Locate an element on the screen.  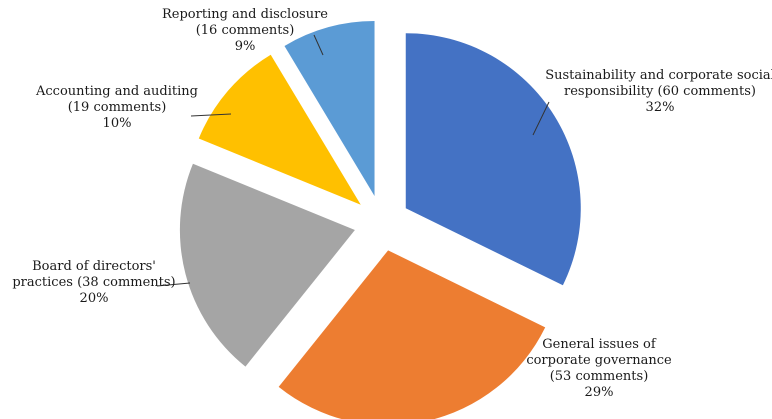
slice-label-line: Reporting and disclosure is located at coordinates (245, 14).